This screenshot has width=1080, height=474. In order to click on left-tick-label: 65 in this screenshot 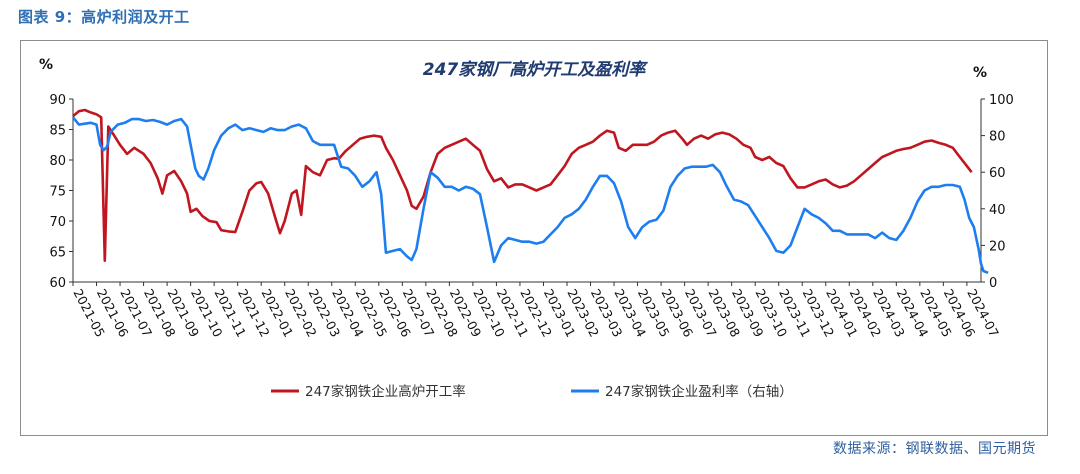, I will do `click(57, 253)`.